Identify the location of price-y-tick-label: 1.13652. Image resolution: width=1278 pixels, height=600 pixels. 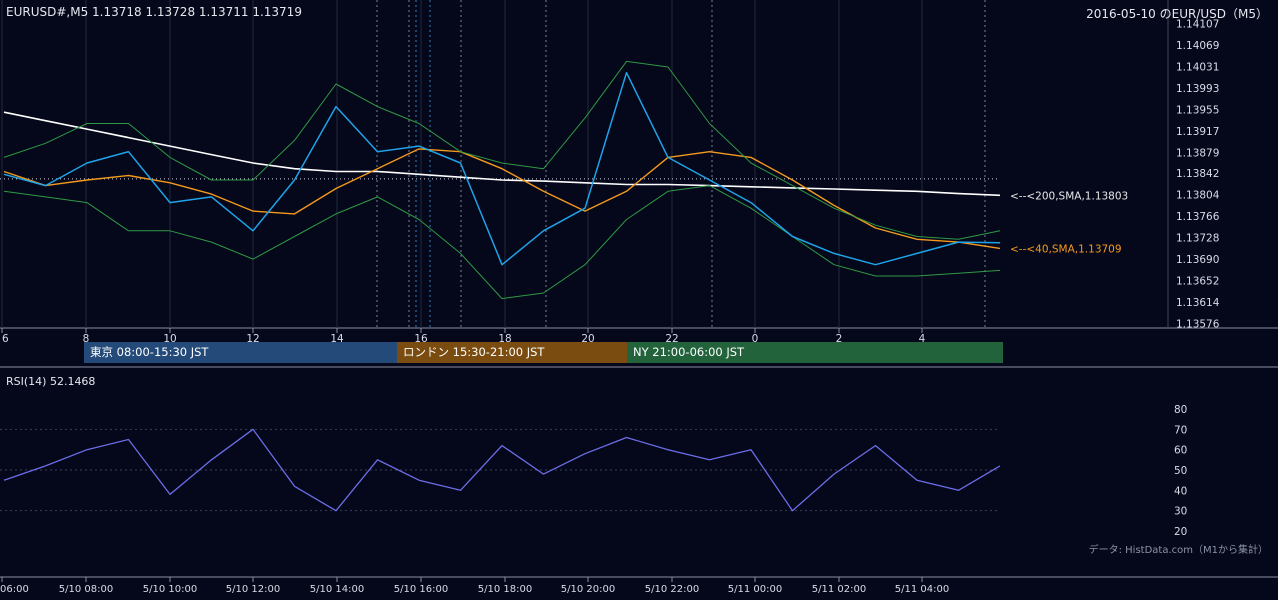
(1197, 282).